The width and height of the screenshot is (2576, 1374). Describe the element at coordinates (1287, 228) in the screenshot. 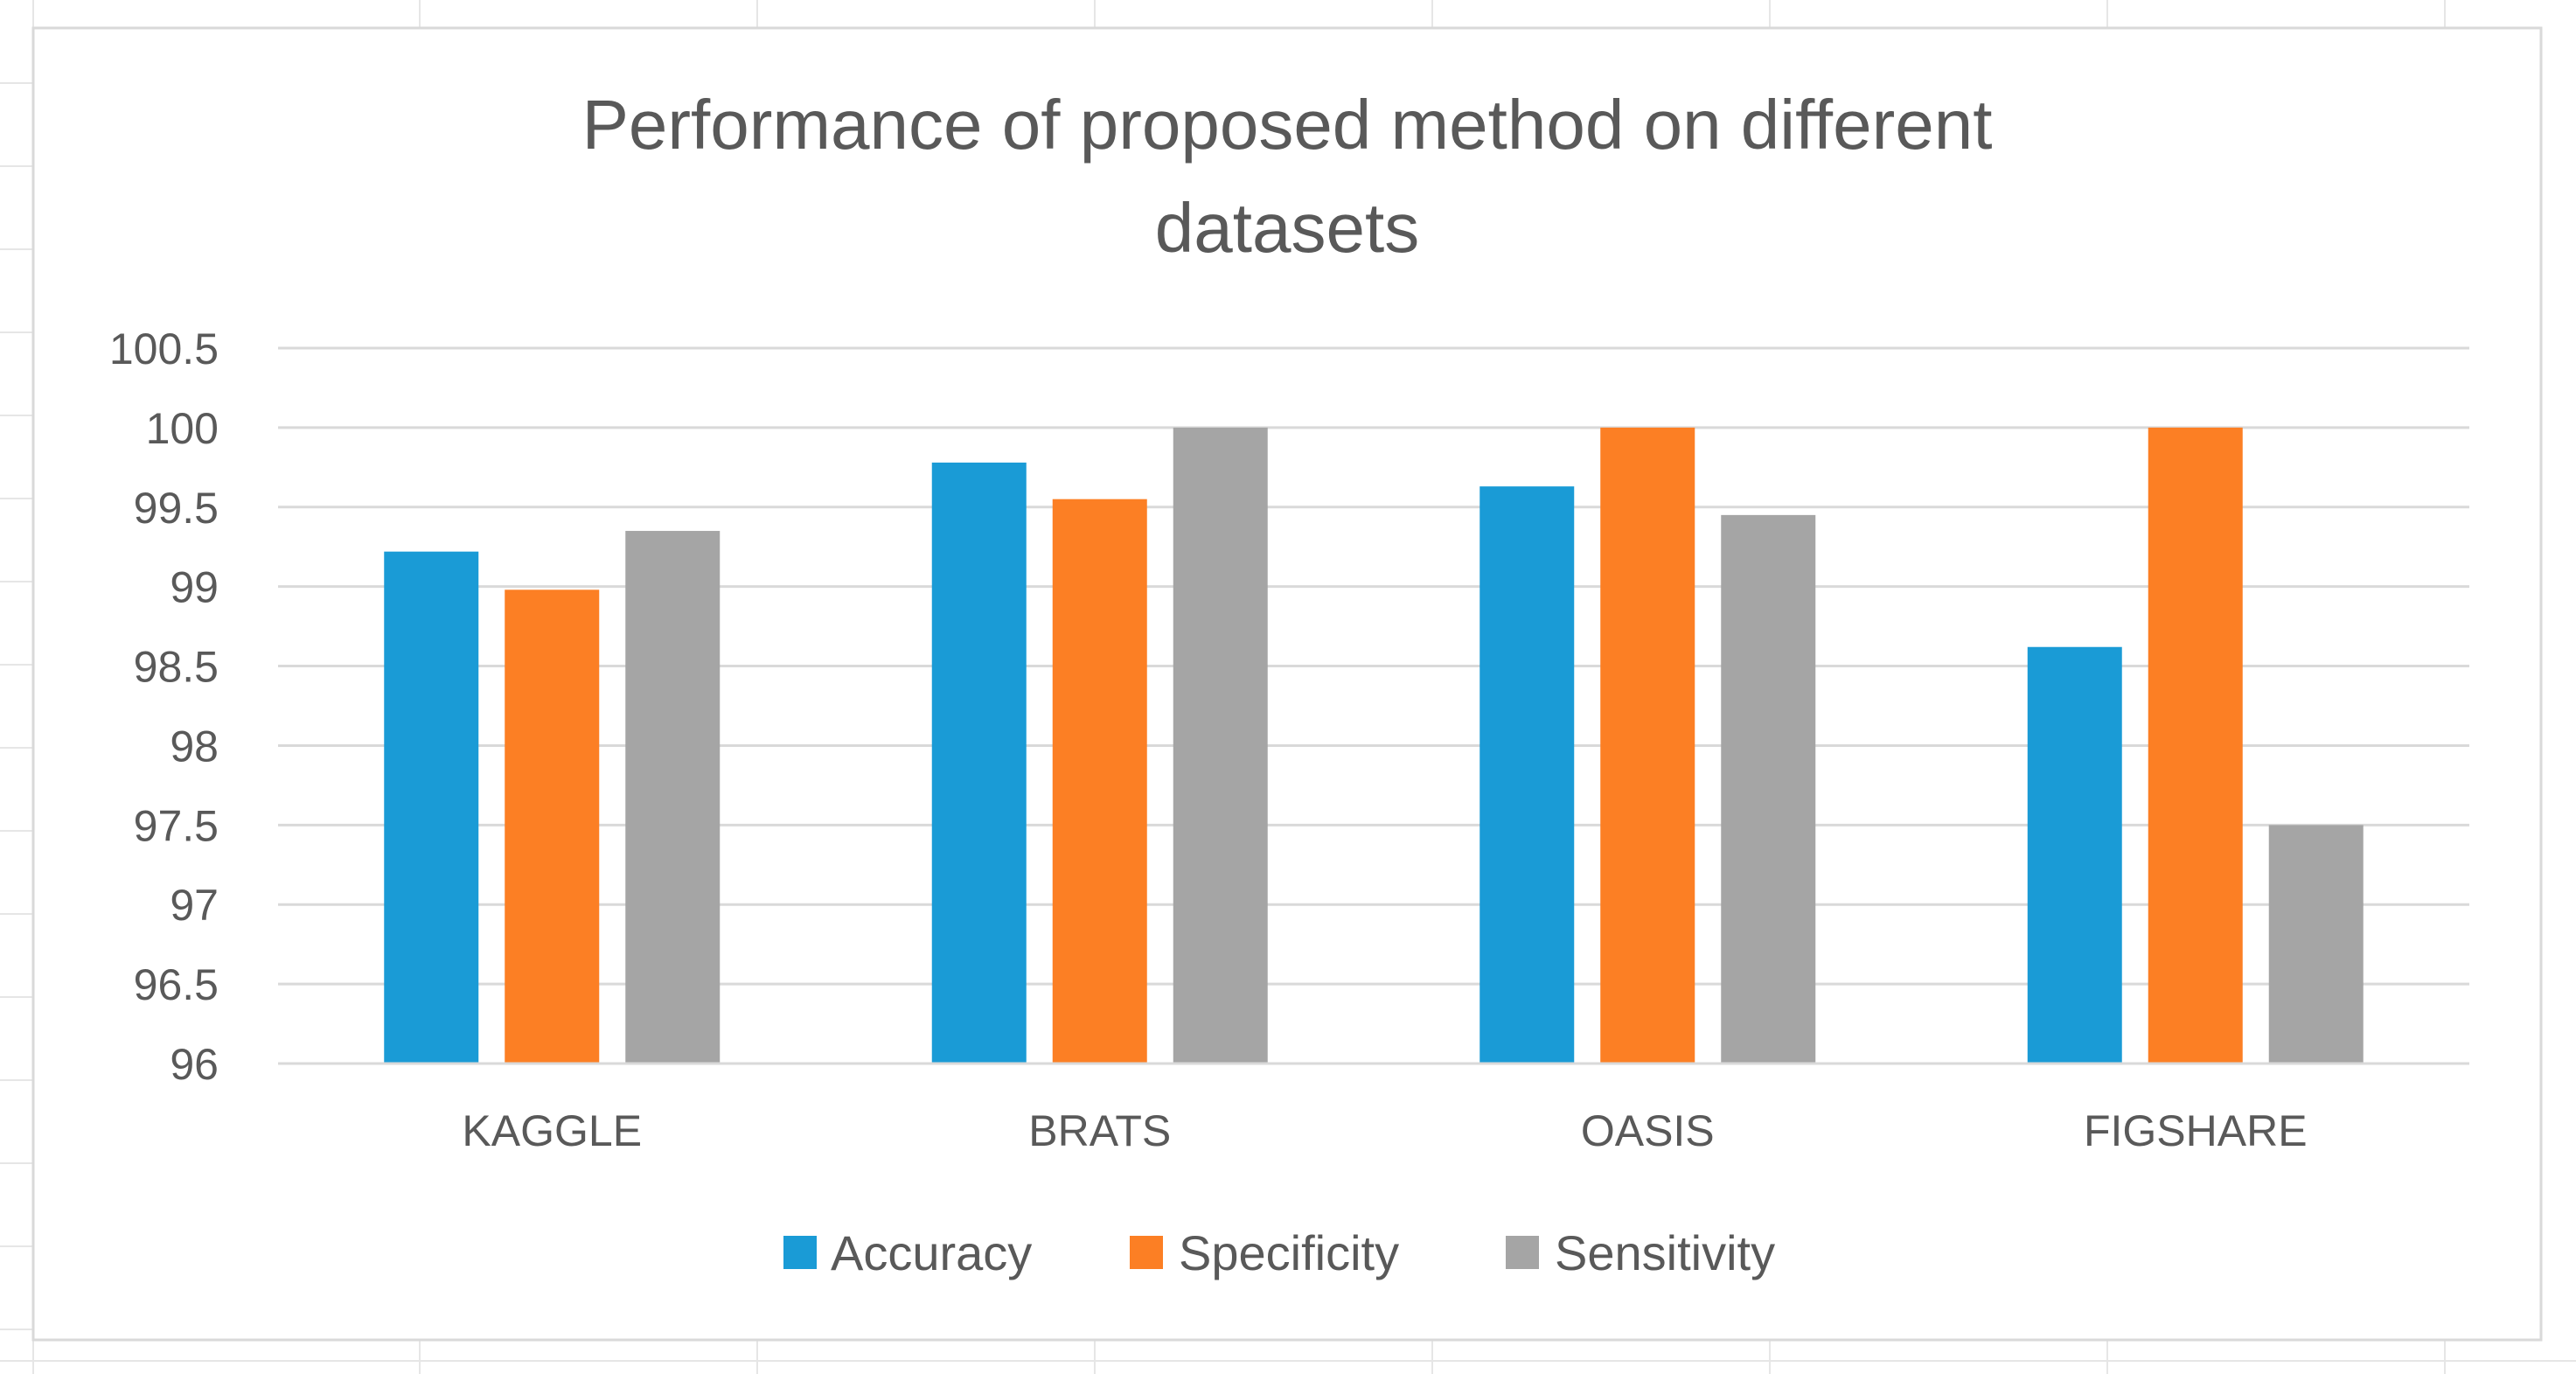

I see `chart-title-line-2: datasets` at that location.